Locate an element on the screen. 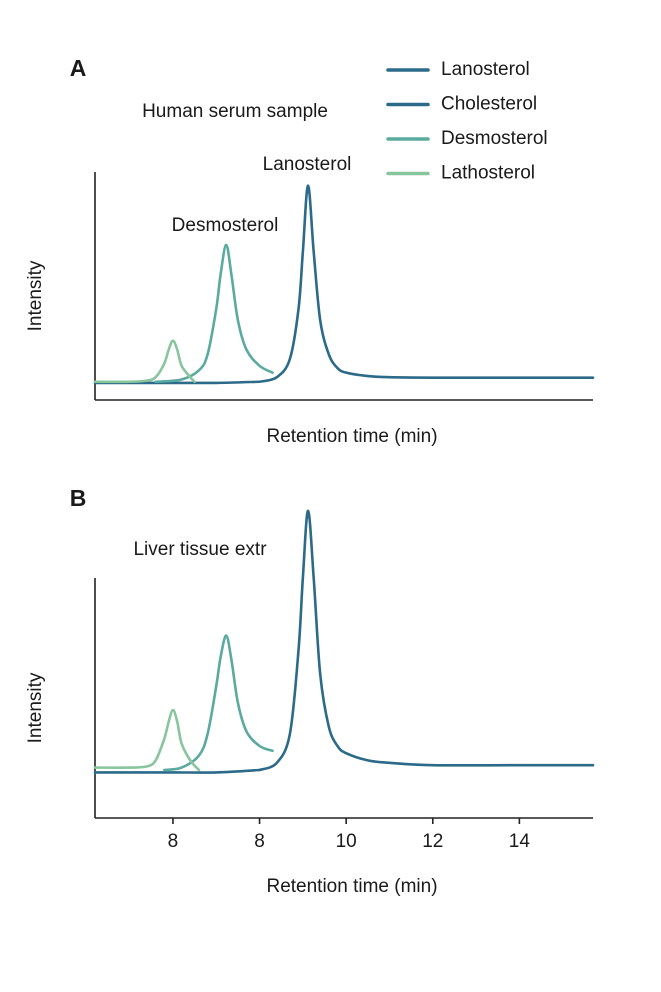 The height and width of the screenshot is (992, 661). x-tick-label: 12 is located at coordinates (432, 841).